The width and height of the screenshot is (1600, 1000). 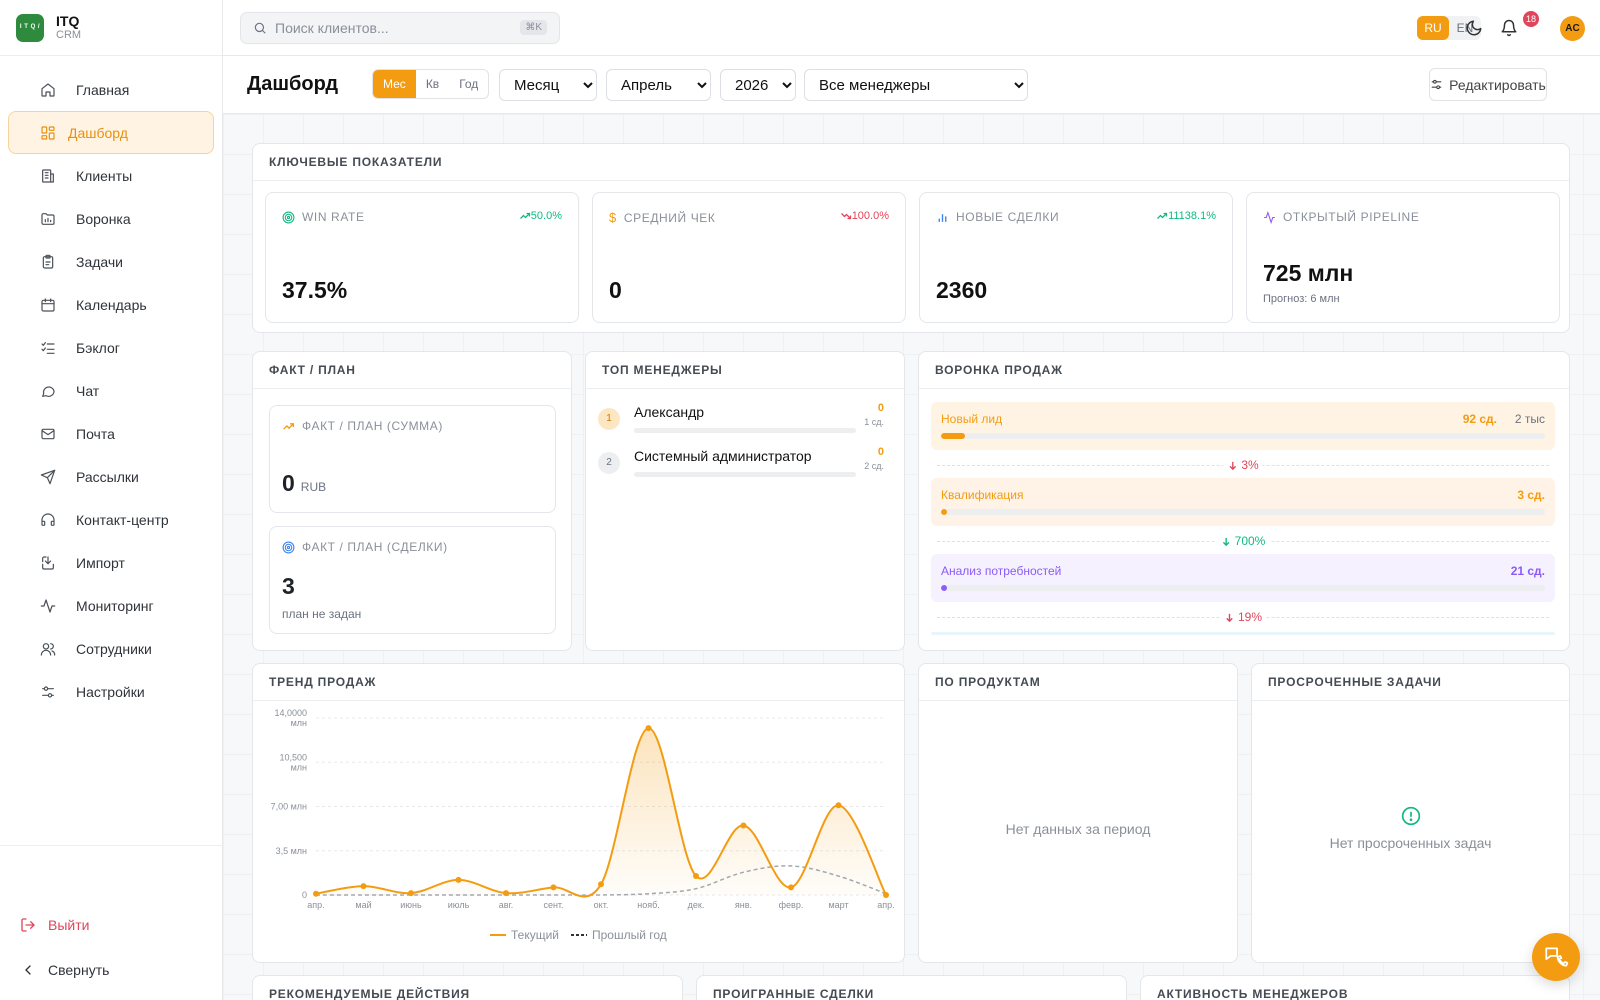 I want to click on x-tick-label: янв., so click(x=743, y=905).